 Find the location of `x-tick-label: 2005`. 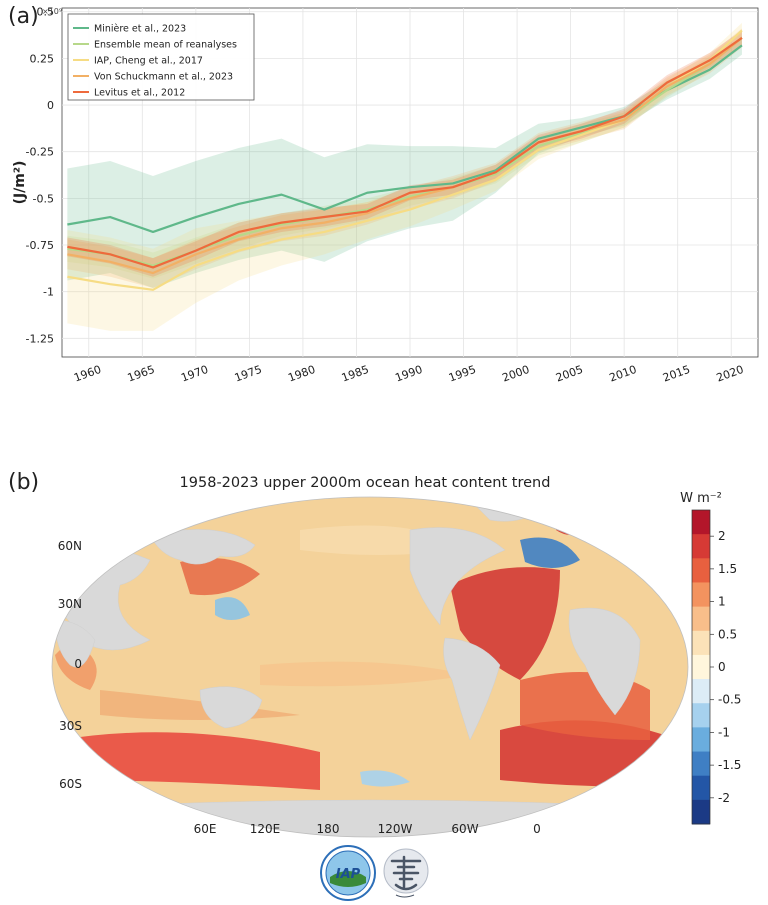

x-tick-label: 2005 is located at coordinates (569, 374).